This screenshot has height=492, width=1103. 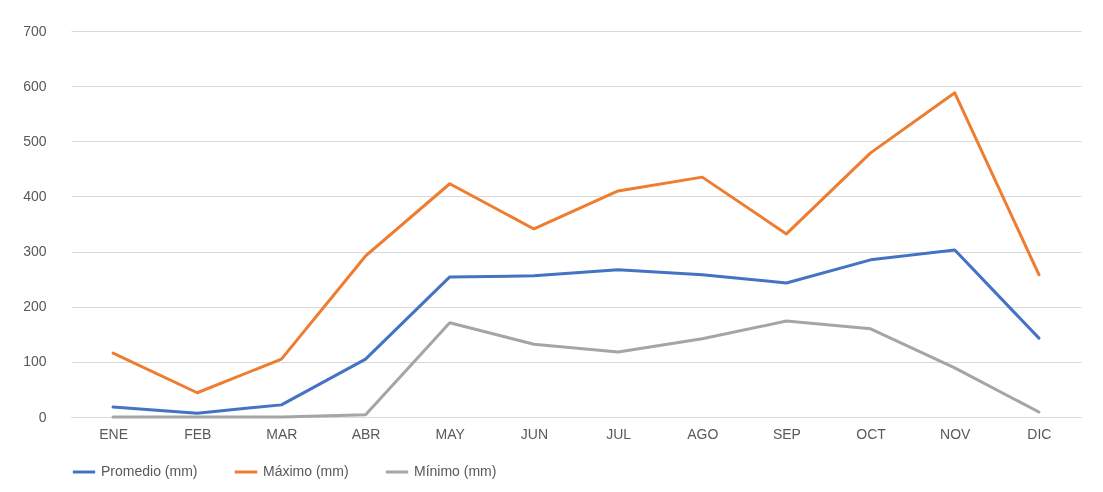 I want to click on y-tick-label: 300, so click(x=35, y=251).